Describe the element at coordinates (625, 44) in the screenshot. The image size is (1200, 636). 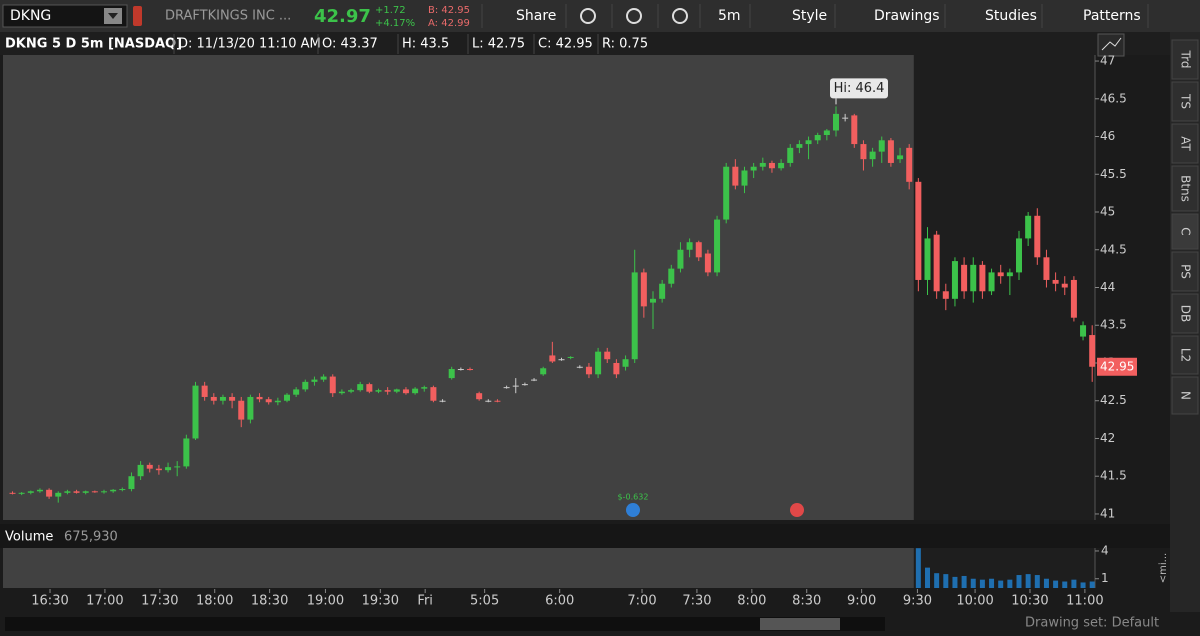
I see `header-field: R: 0.75` at that location.